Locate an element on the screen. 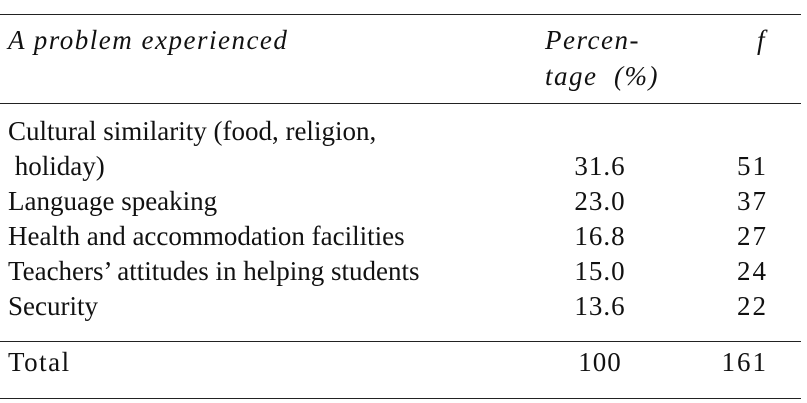 The width and height of the screenshot is (807, 403). row-label: Teachers’ attitudes in helping students is located at coordinates (214, 271).